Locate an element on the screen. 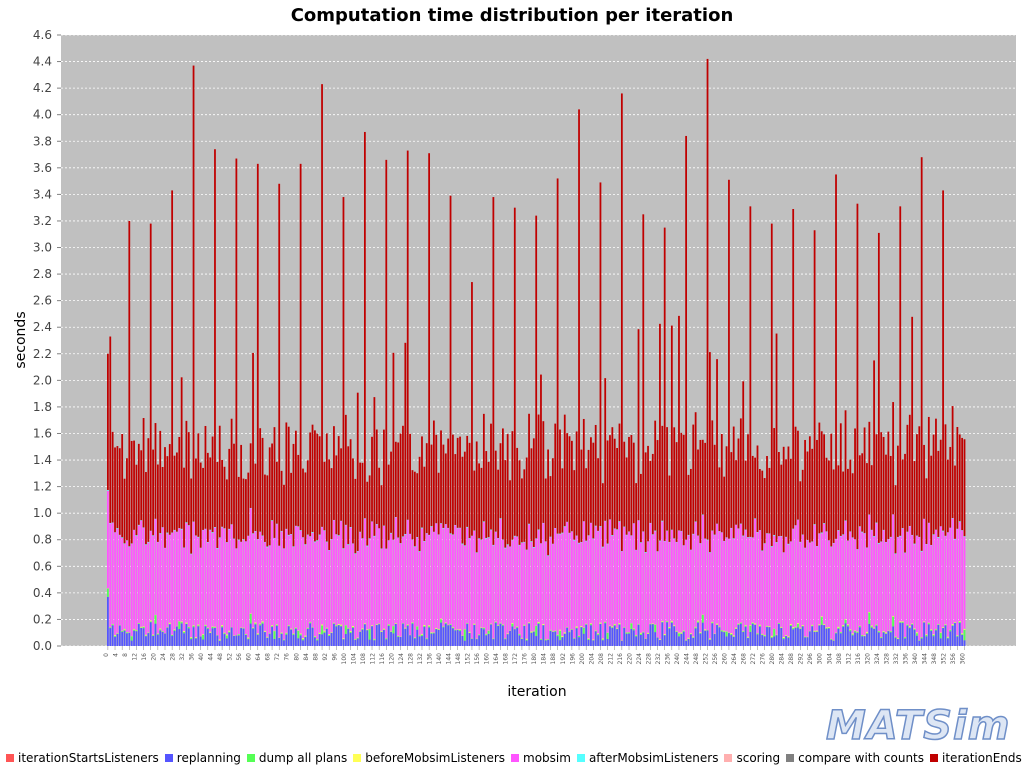  x-tick-label: 40 is located at coordinates (201, 657).